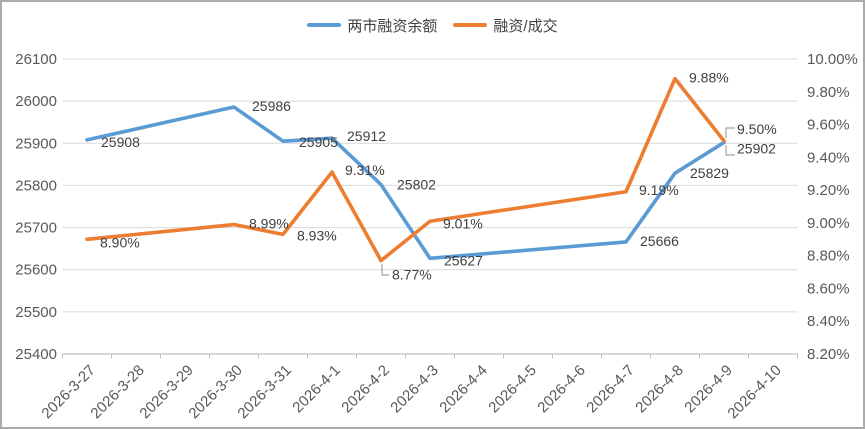 Image resolution: width=865 pixels, height=429 pixels. Describe the element at coordinates (324, 25) in the screenshot. I see `legend-line-swatch-blue-icon` at that location.